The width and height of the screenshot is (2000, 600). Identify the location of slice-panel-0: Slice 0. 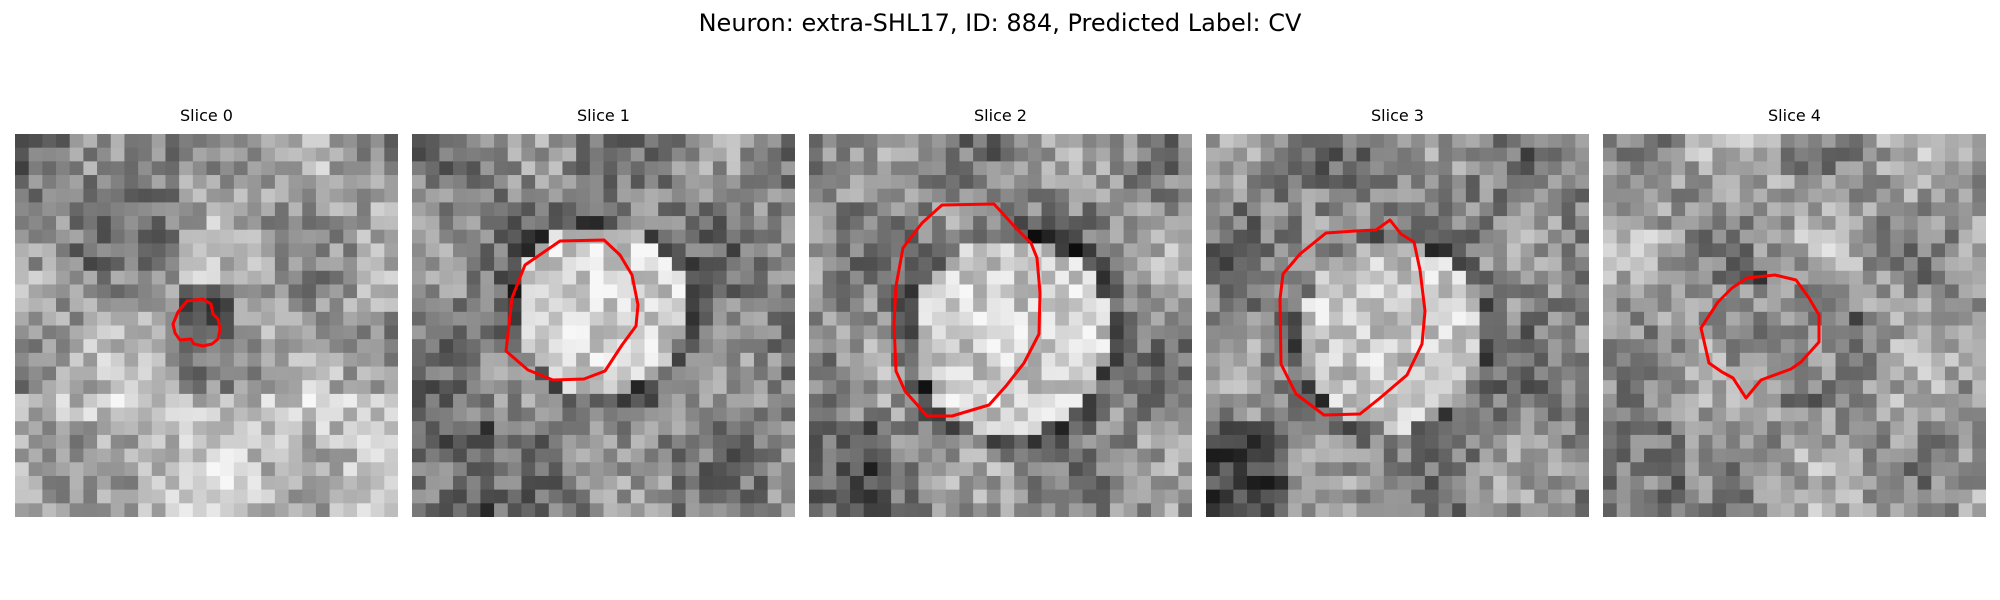
(206, 310).